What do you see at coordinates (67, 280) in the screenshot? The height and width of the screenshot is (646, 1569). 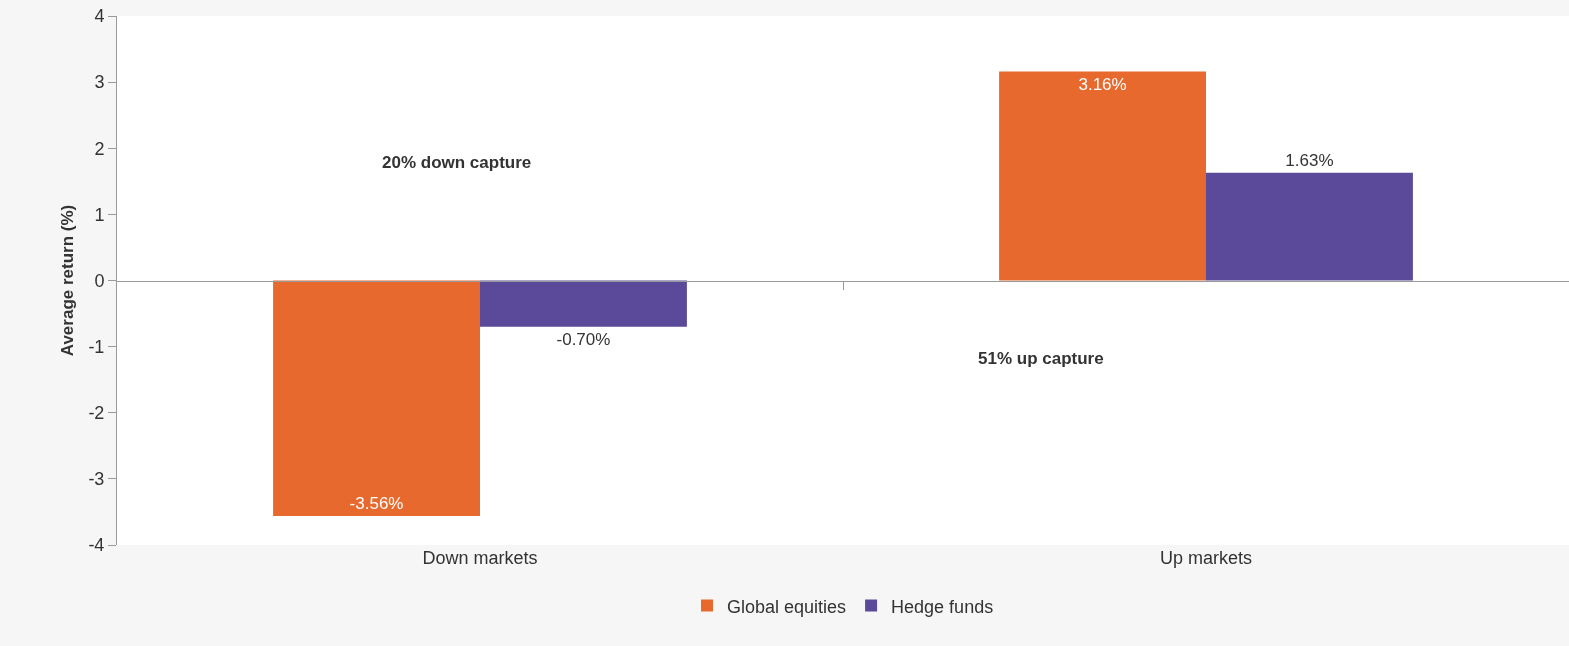 I see `y-axis-title: Average return (%)` at bounding box center [67, 280].